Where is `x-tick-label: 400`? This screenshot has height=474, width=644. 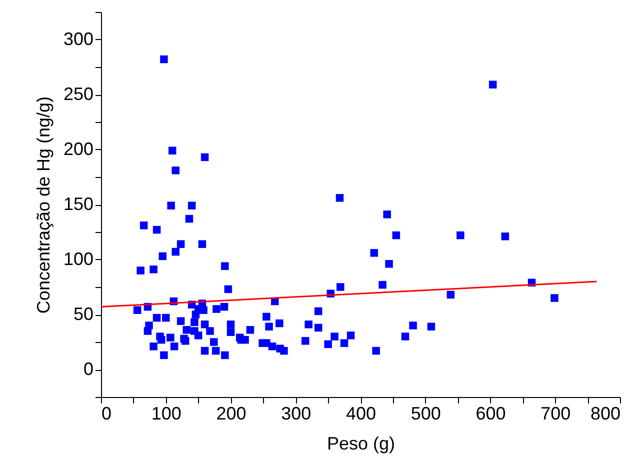 x-tick-label: 400 is located at coordinates (361, 414).